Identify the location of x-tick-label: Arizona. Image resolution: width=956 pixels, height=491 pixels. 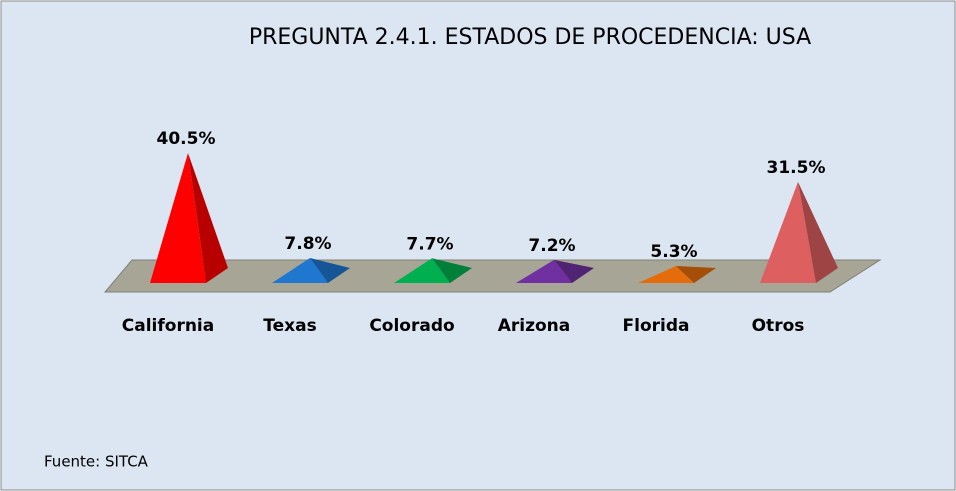
(534, 326).